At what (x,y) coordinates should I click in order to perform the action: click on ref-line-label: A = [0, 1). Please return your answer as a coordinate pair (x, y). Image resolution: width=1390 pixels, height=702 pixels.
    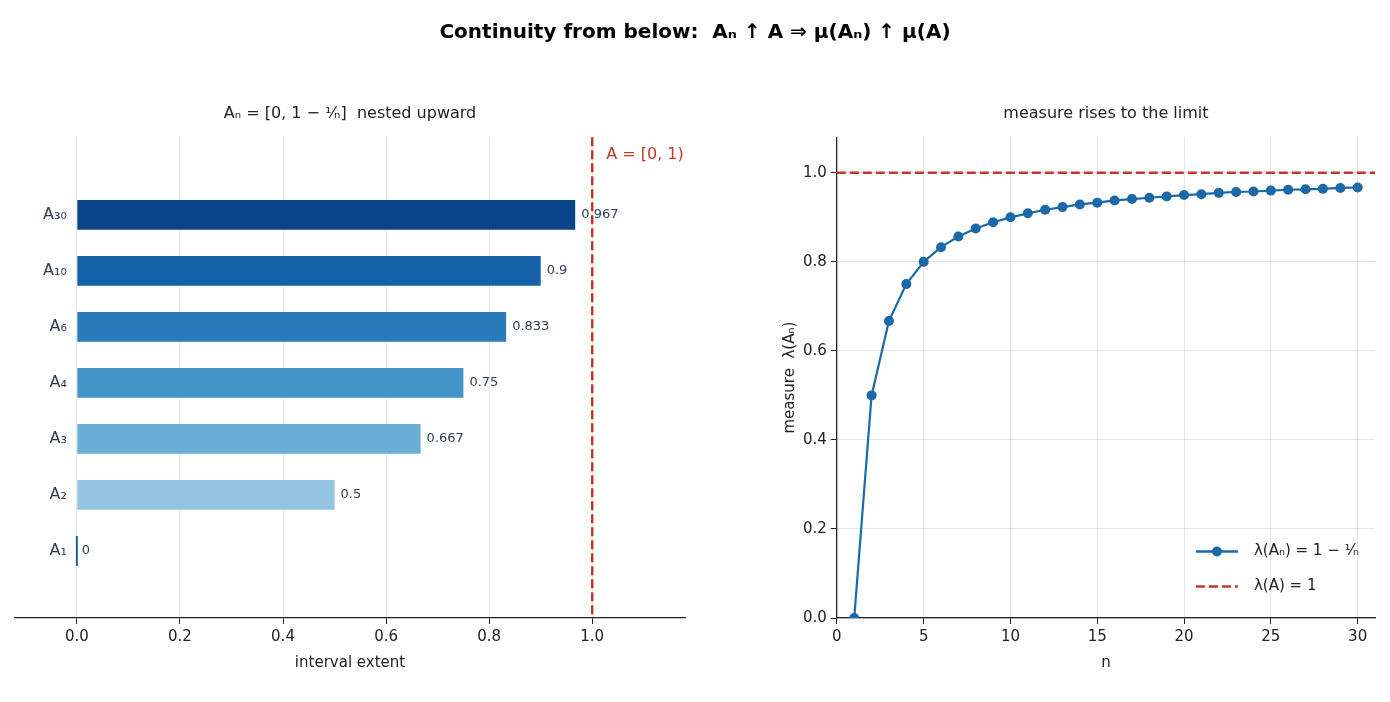
    Looking at the image, I should click on (645, 154).